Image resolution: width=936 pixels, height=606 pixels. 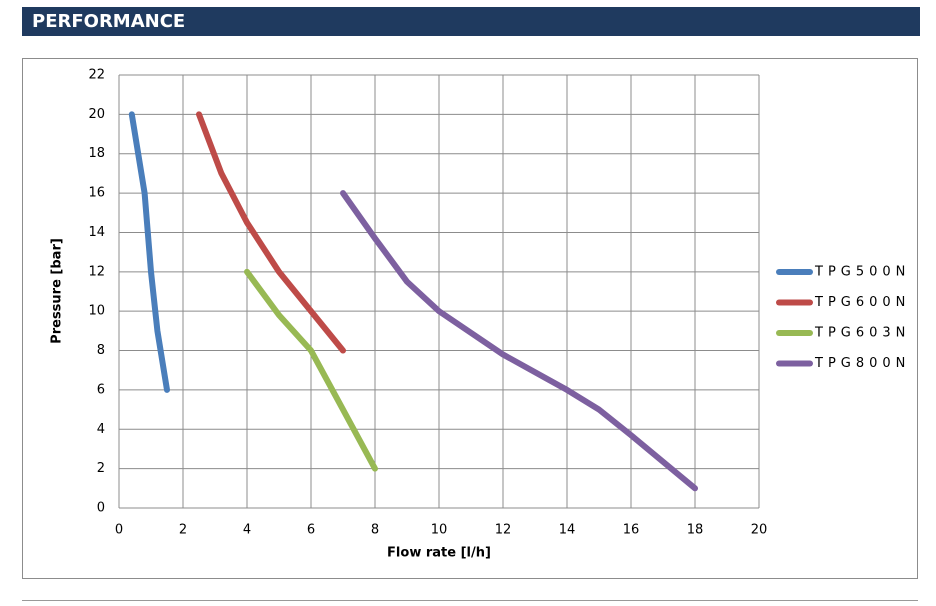 What do you see at coordinates (375, 530) in the screenshot?
I see `x-tick-label: 8` at bounding box center [375, 530].